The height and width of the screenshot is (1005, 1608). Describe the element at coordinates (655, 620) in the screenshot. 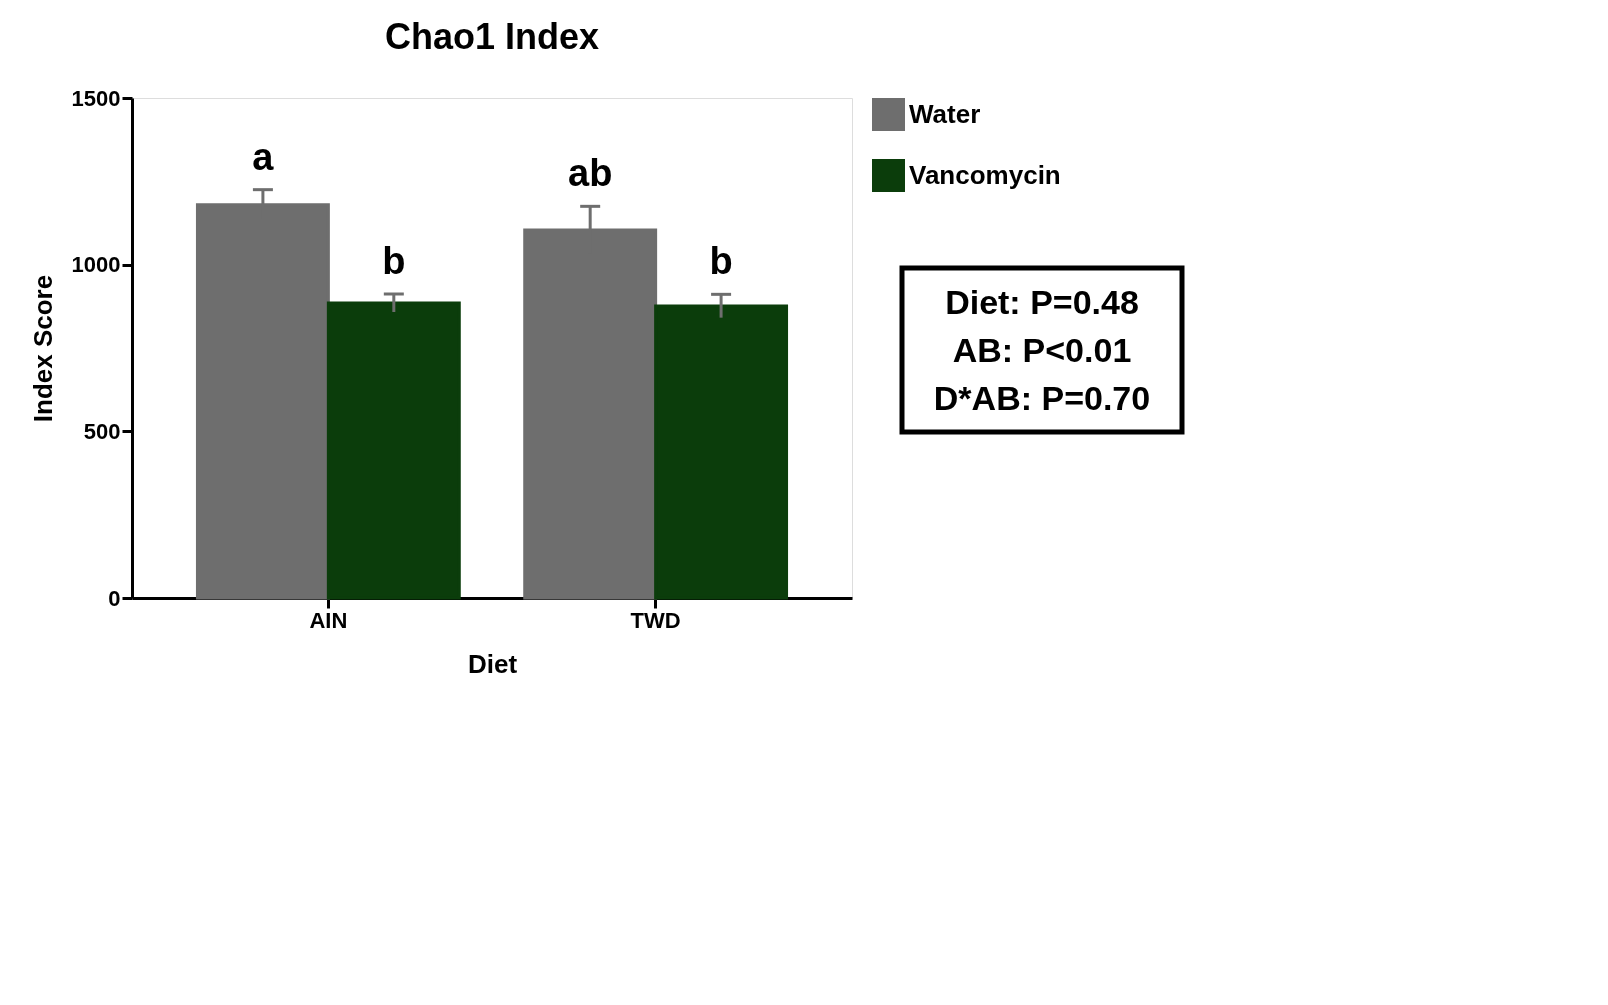

I see `x-tick-label: TWD` at that location.